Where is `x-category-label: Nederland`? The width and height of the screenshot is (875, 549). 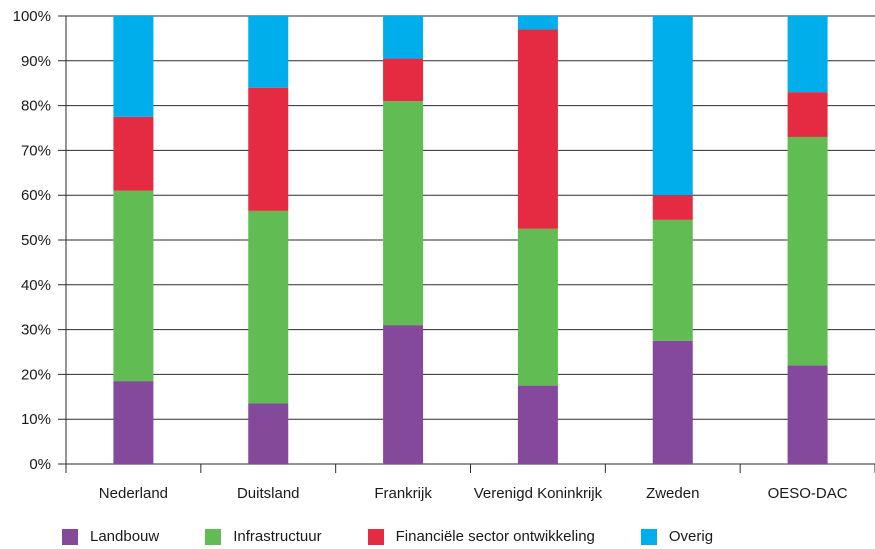
x-category-label: Nederland is located at coordinates (133, 493).